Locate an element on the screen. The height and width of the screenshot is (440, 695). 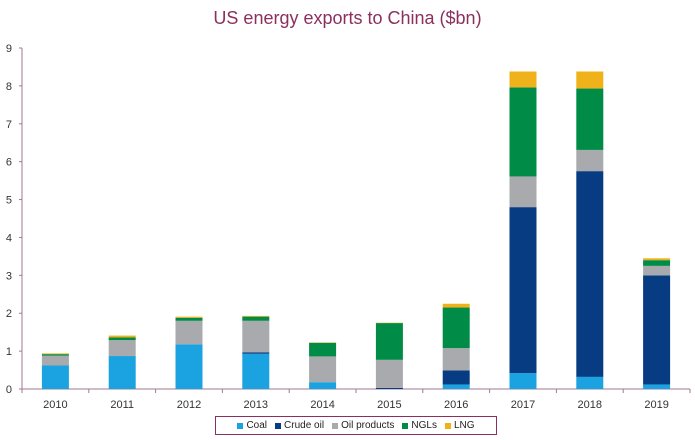
y-tick-label: 9 is located at coordinates (9, 49).